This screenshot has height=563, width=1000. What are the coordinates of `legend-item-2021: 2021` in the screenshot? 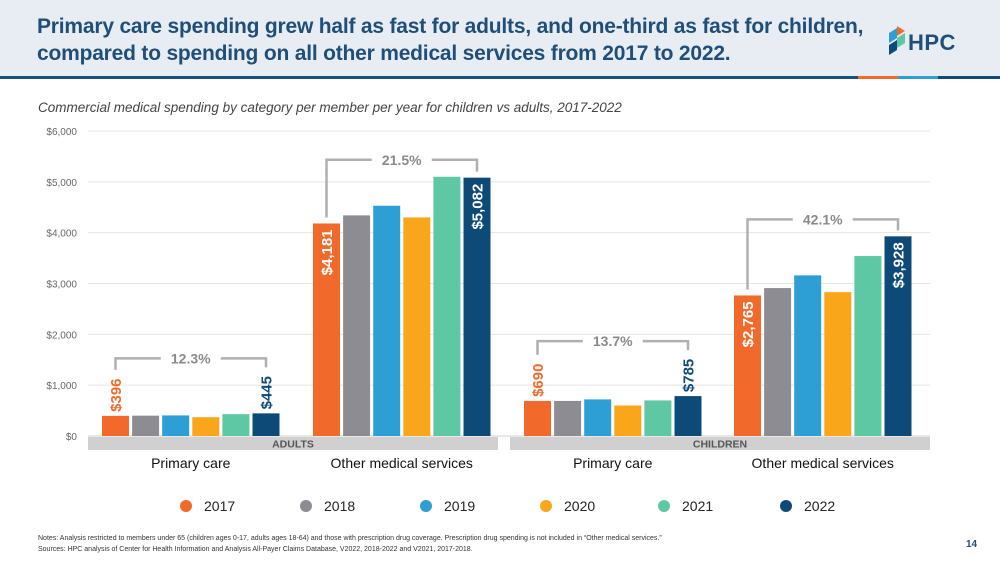 It's located at (685, 506).